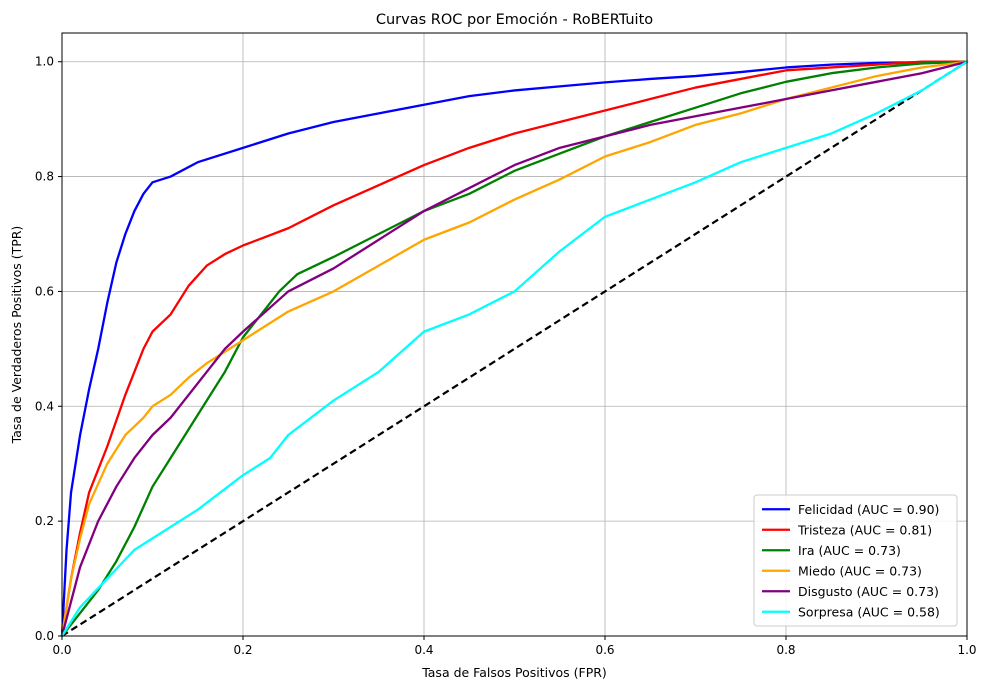 Image resolution: width=989 pixels, height=690 pixels. What do you see at coordinates (44, 62) in the screenshot?
I see `y-tick-label: 1.0` at bounding box center [44, 62].